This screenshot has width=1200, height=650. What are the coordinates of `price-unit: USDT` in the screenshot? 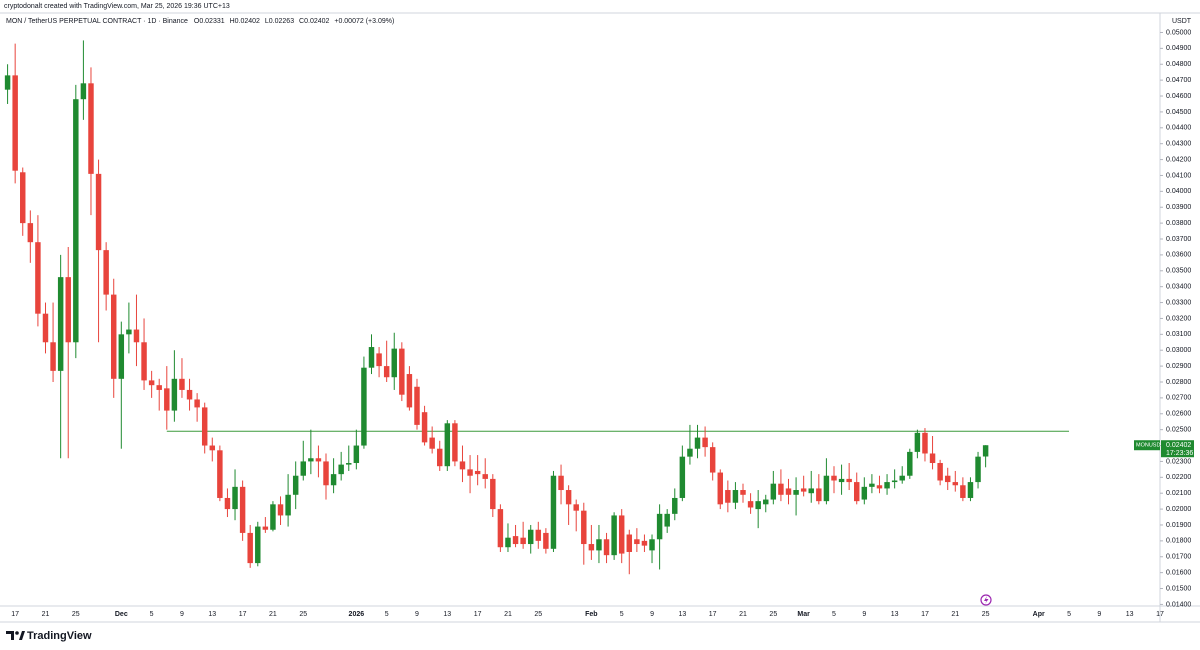 It's located at (1182, 21).